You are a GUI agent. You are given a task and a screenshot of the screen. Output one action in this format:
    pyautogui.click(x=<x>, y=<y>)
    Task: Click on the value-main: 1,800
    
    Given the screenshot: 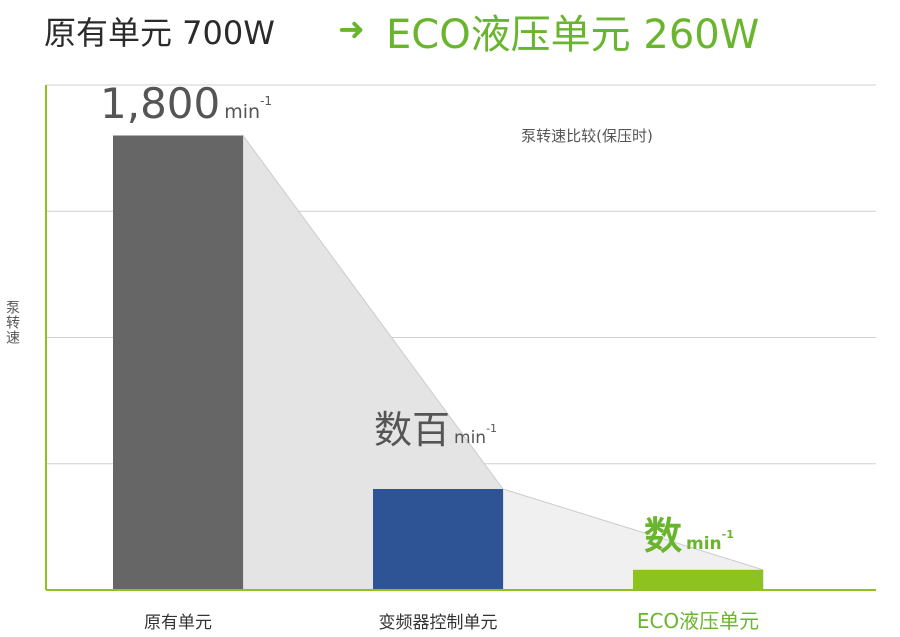 What is the action you would take?
    pyautogui.click(x=160, y=103)
    